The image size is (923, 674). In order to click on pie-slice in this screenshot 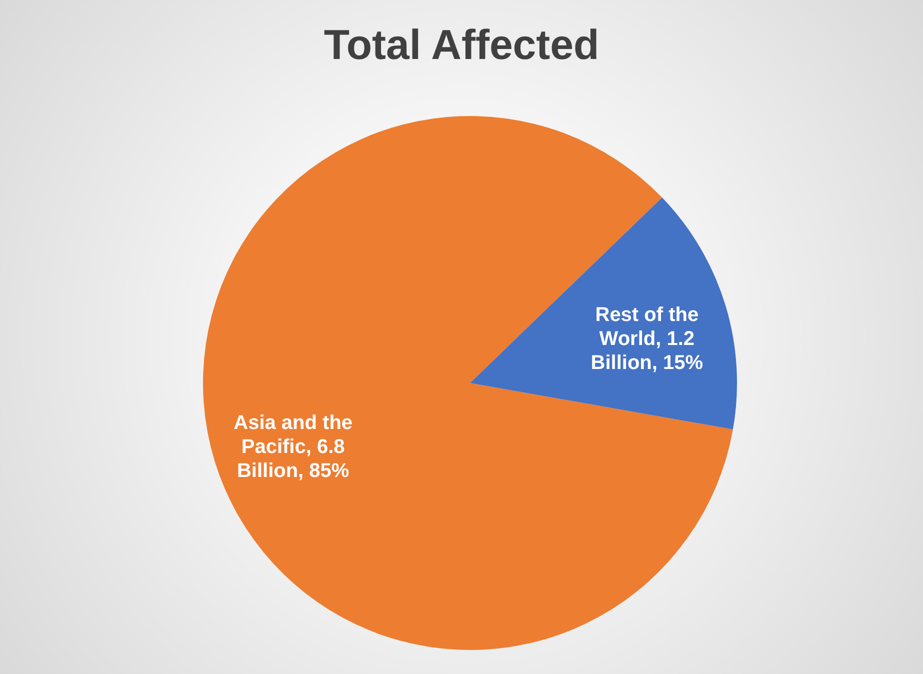, I will do `click(603, 314)`.